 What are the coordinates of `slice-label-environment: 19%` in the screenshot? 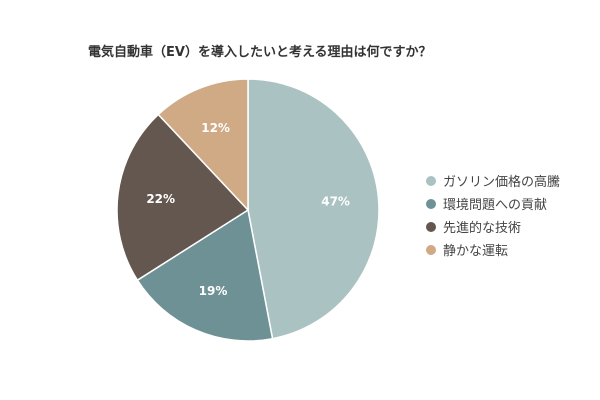 It's located at (213, 291).